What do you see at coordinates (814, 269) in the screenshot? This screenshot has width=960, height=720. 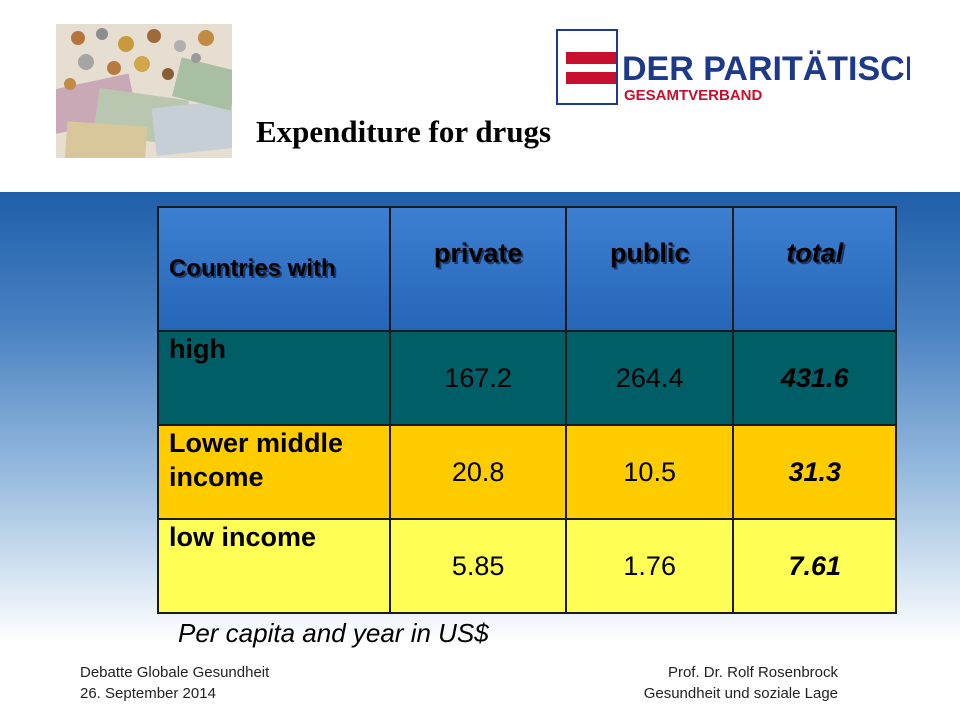 I see `header-total: total` at bounding box center [814, 269].